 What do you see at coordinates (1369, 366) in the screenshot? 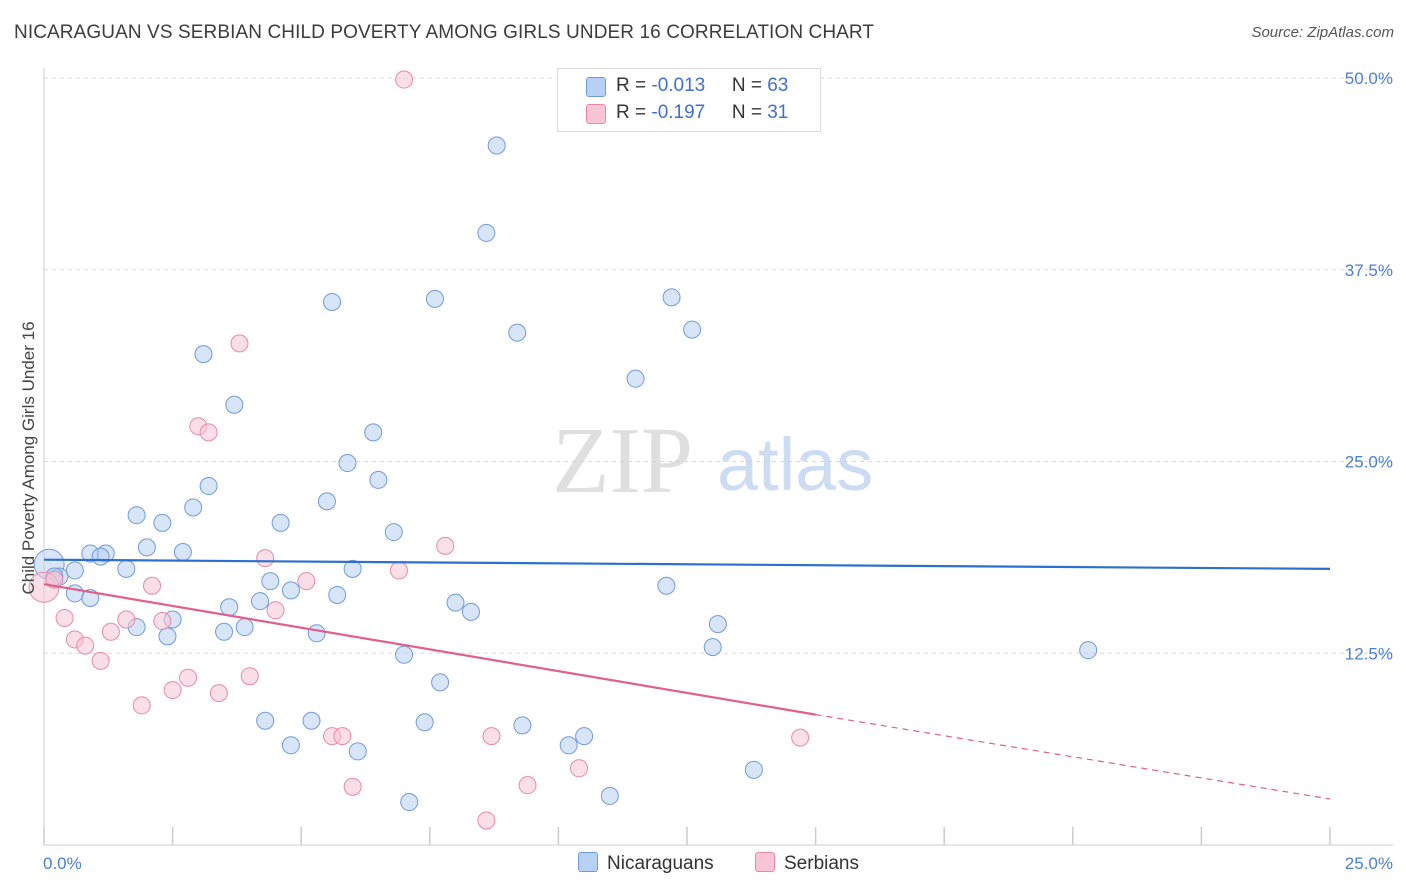
I see `y-tick-labels: 12.5% 25.0% 37.5% 50.0%` at bounding box center [1369, 366].